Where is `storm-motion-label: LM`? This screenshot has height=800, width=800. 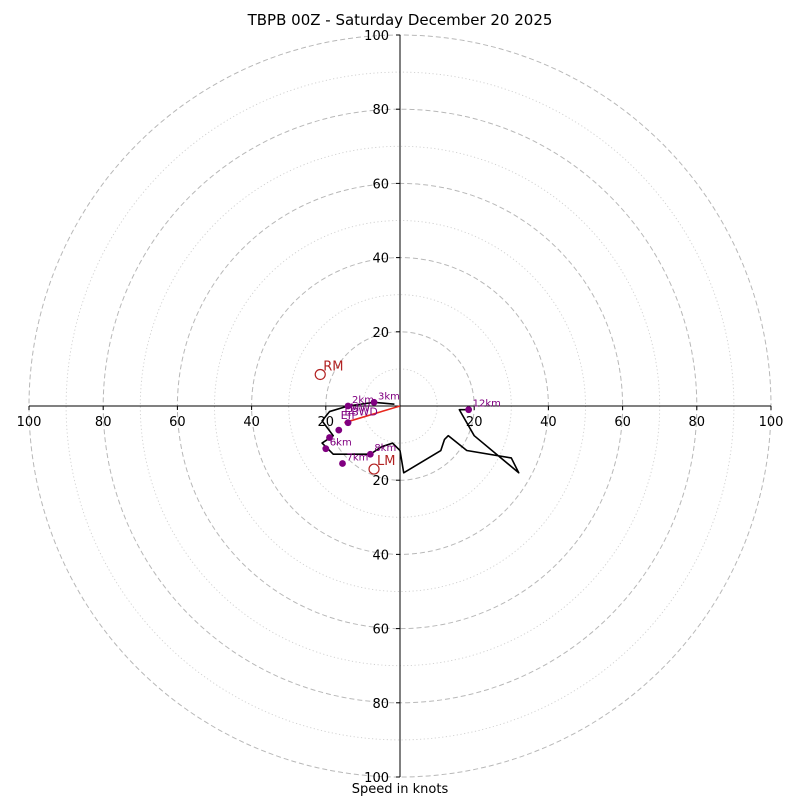
storm-motion-label: LM is located at coordinates (386, 461).